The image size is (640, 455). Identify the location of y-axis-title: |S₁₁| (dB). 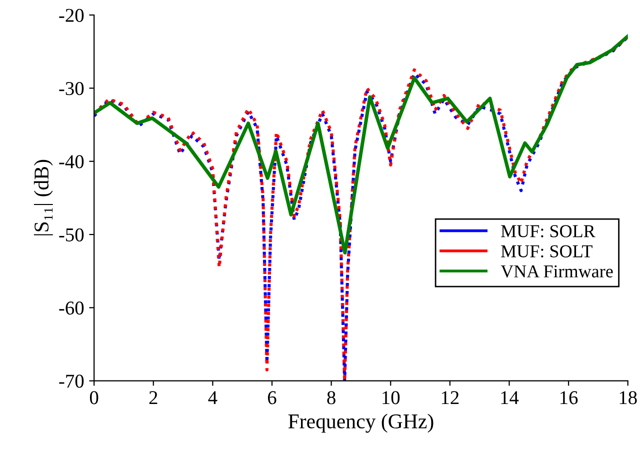
(43, 198).